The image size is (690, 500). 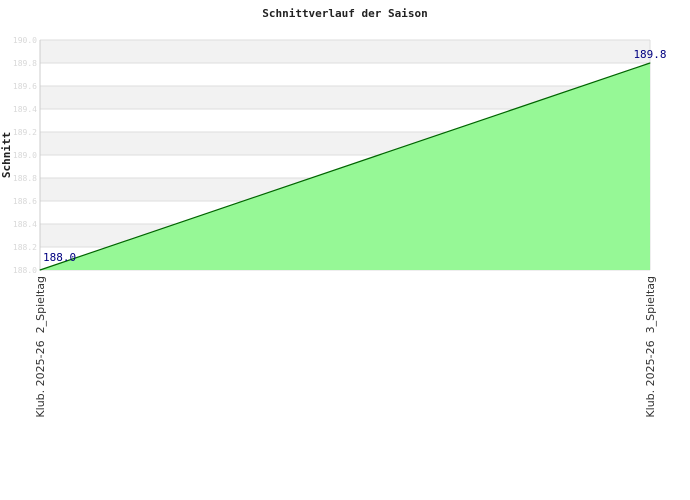 I want to click on y-tick-label: 188.6, so click(x=25, y=201).